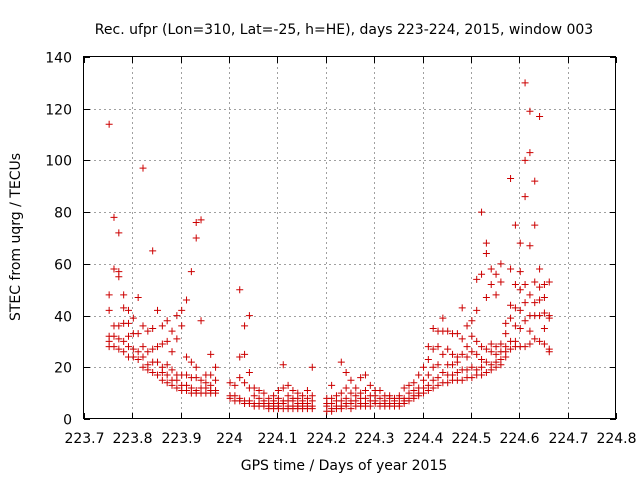 This screenshot has width=640, height=480. I want to click on x-tick-label: 223.7, so click(84, 439).